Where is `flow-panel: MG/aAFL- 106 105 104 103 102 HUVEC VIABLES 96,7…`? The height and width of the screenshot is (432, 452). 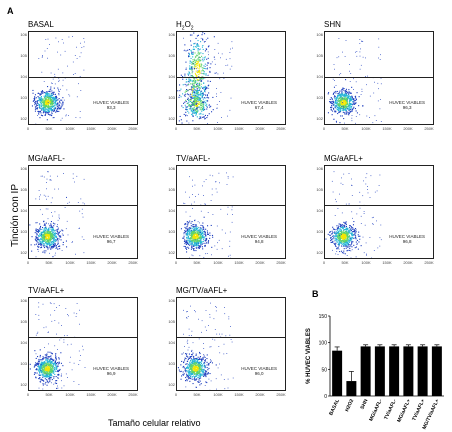
flow-panel: MG/aAFL- 106 105 104 103 102 HUVEC VIABLES 96,7… is located at coordinates (78, 210).